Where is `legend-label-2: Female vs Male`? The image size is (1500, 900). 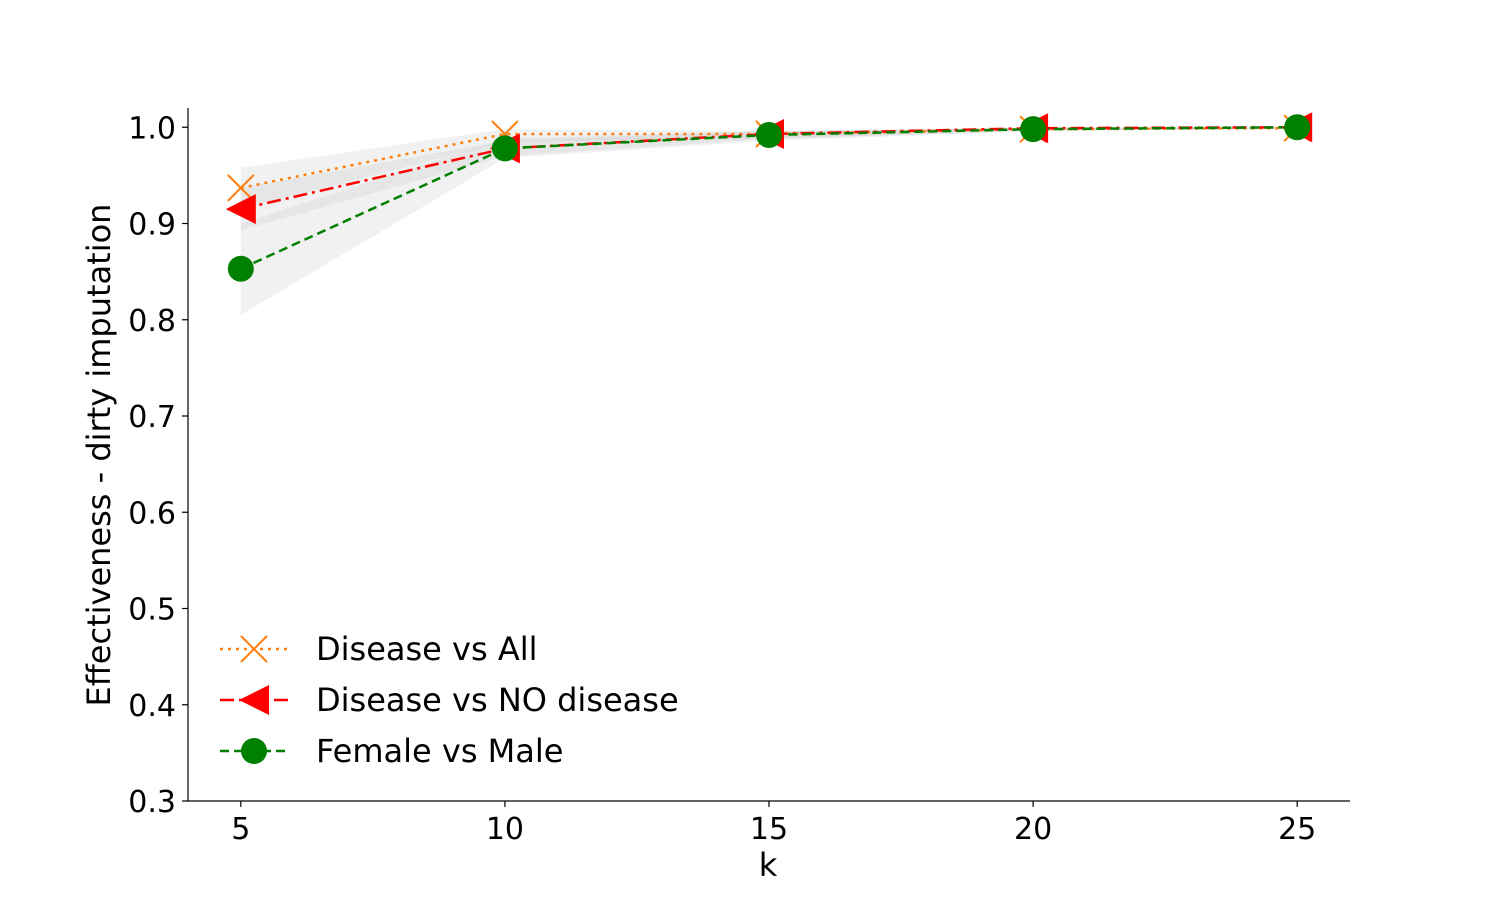
legend-label-2: Female vs Male is located at coordinates (439, 751).